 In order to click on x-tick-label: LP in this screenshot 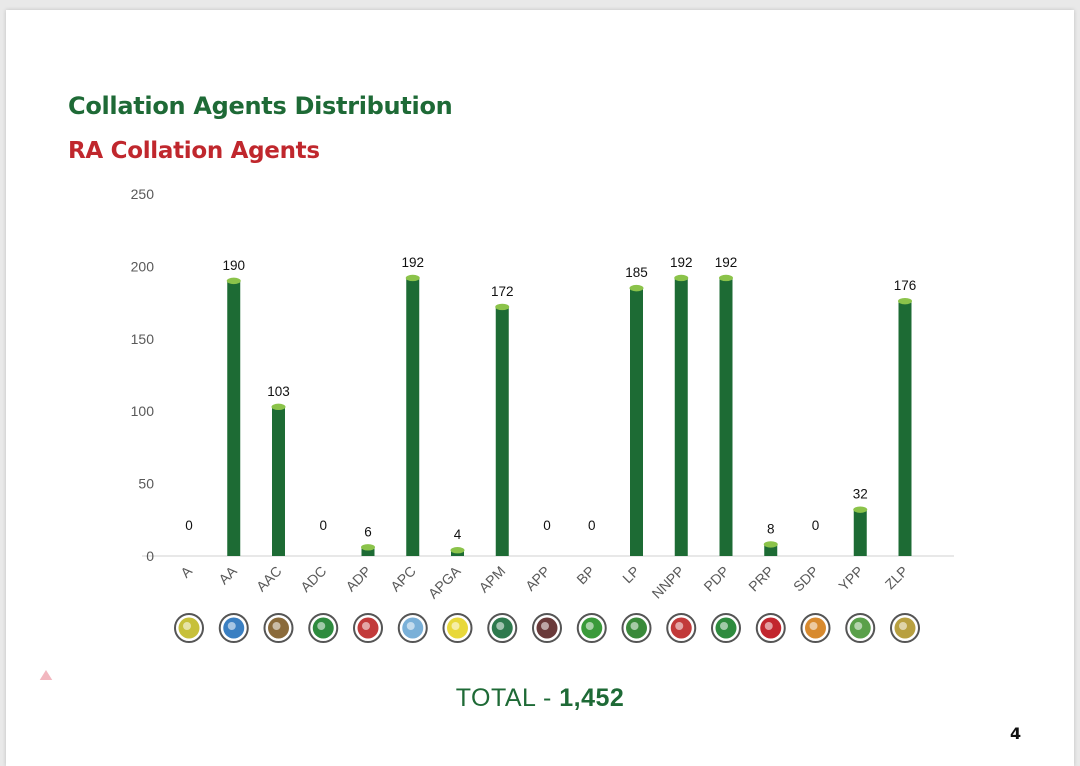, I will do `click(630, 574)`.